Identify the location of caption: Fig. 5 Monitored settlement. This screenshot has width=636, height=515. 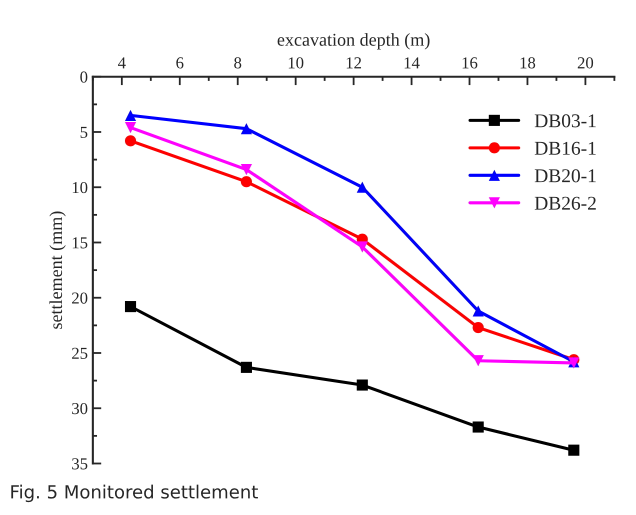
(134, 493).